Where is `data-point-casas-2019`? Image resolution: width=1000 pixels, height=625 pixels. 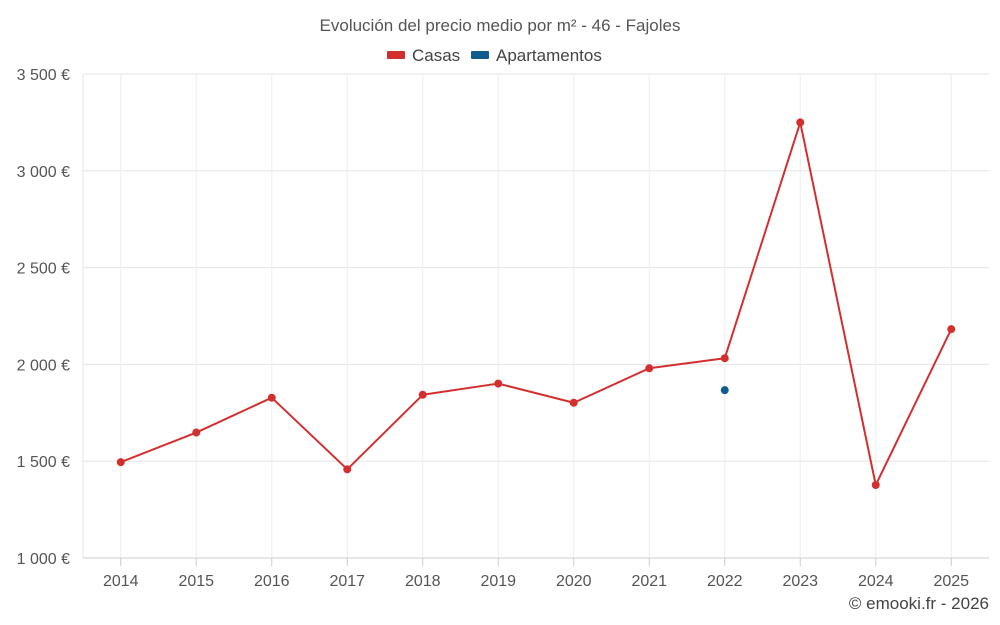 data-point-casas-2019 is located at coordinates (498, 383).